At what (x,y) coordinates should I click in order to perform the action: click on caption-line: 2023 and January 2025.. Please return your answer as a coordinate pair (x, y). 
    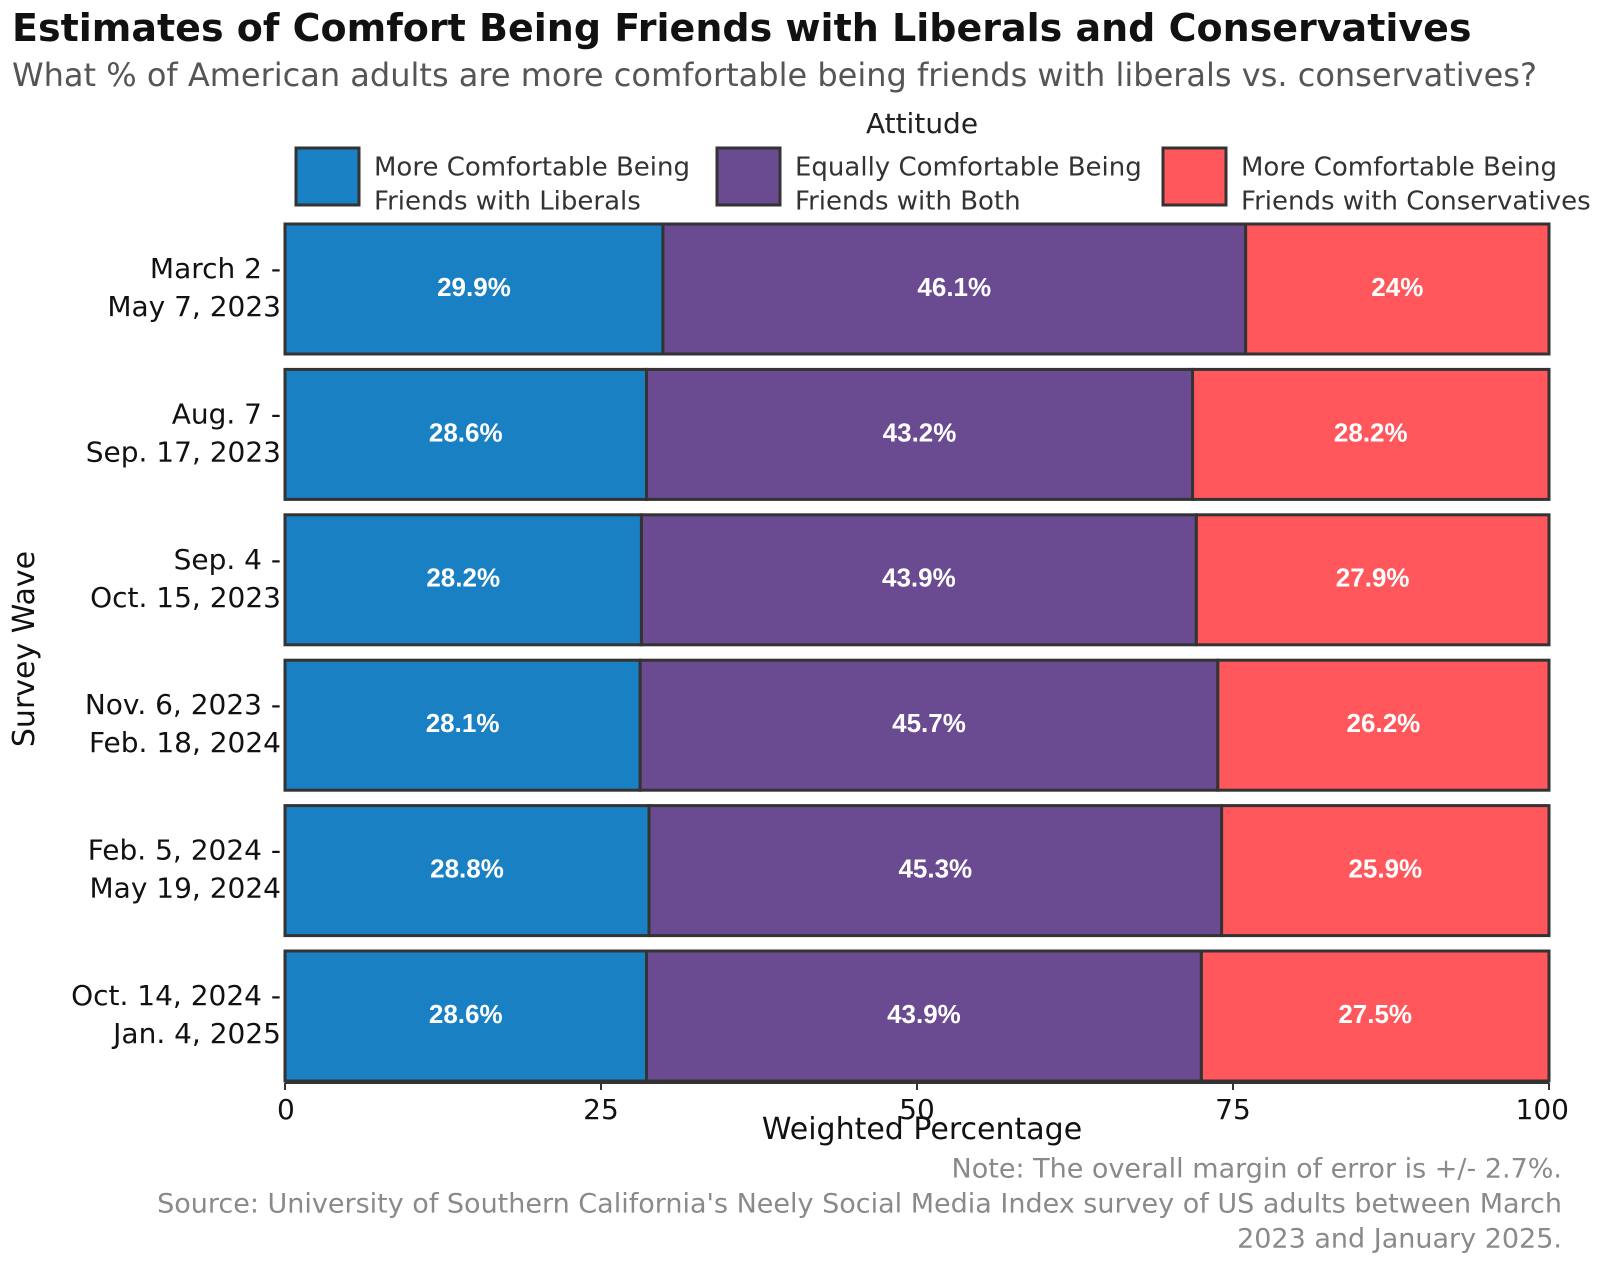
    Looking at the image, I should click on (1399, 1239).